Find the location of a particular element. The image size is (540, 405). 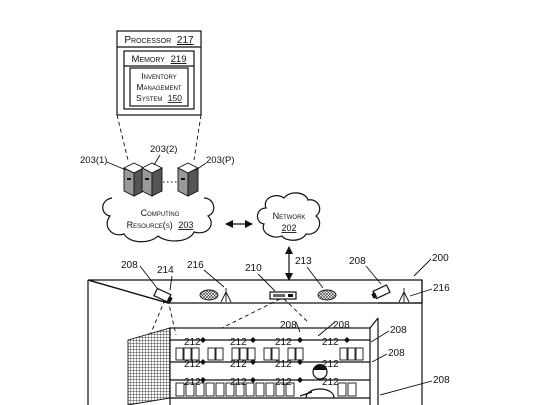

memory-box: Memory 219 is located at coordinates (159, 80).